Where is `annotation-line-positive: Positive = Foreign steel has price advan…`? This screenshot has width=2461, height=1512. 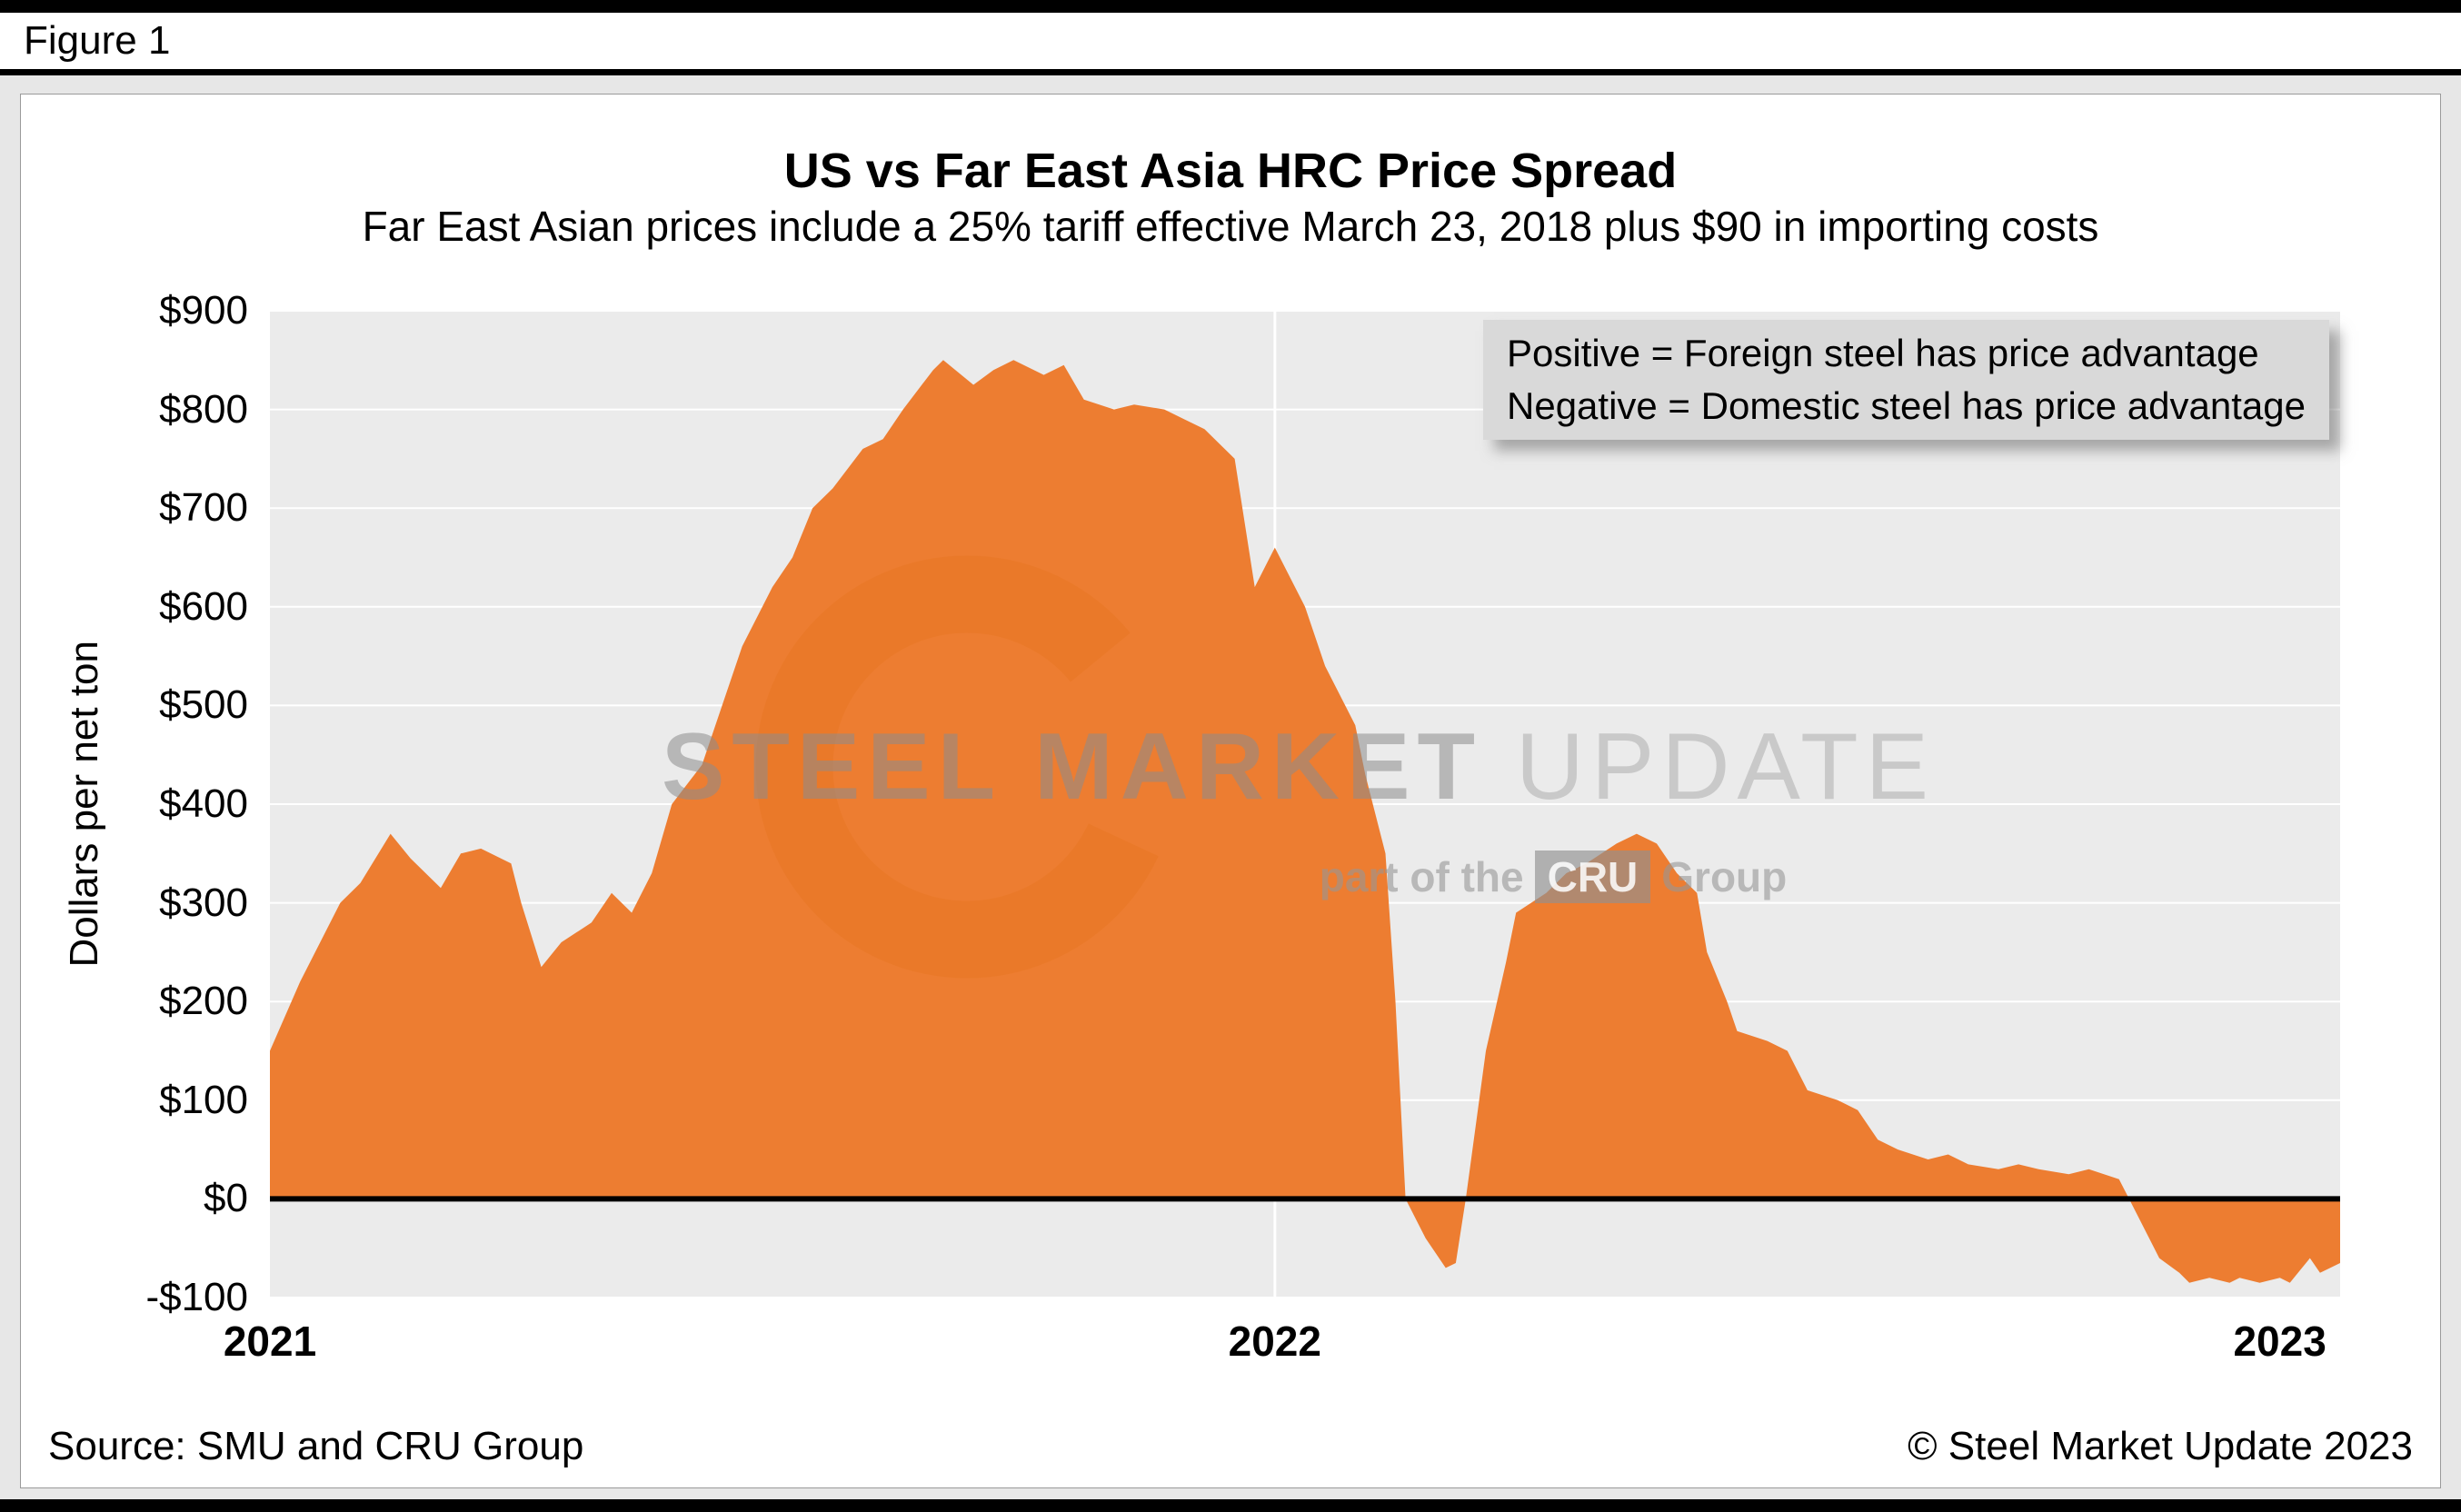
annotation-line-positive: Positive = Foreign steel has price advan… is located at coordinates (1883, 353).